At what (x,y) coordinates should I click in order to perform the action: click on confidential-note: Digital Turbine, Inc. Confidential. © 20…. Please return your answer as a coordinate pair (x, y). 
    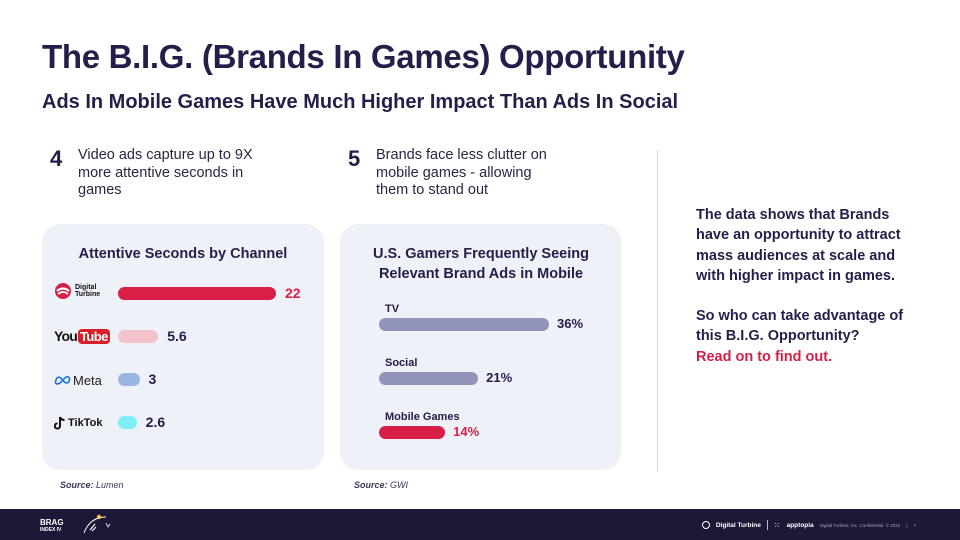
    Looking at the image, I should click on (860, 525).